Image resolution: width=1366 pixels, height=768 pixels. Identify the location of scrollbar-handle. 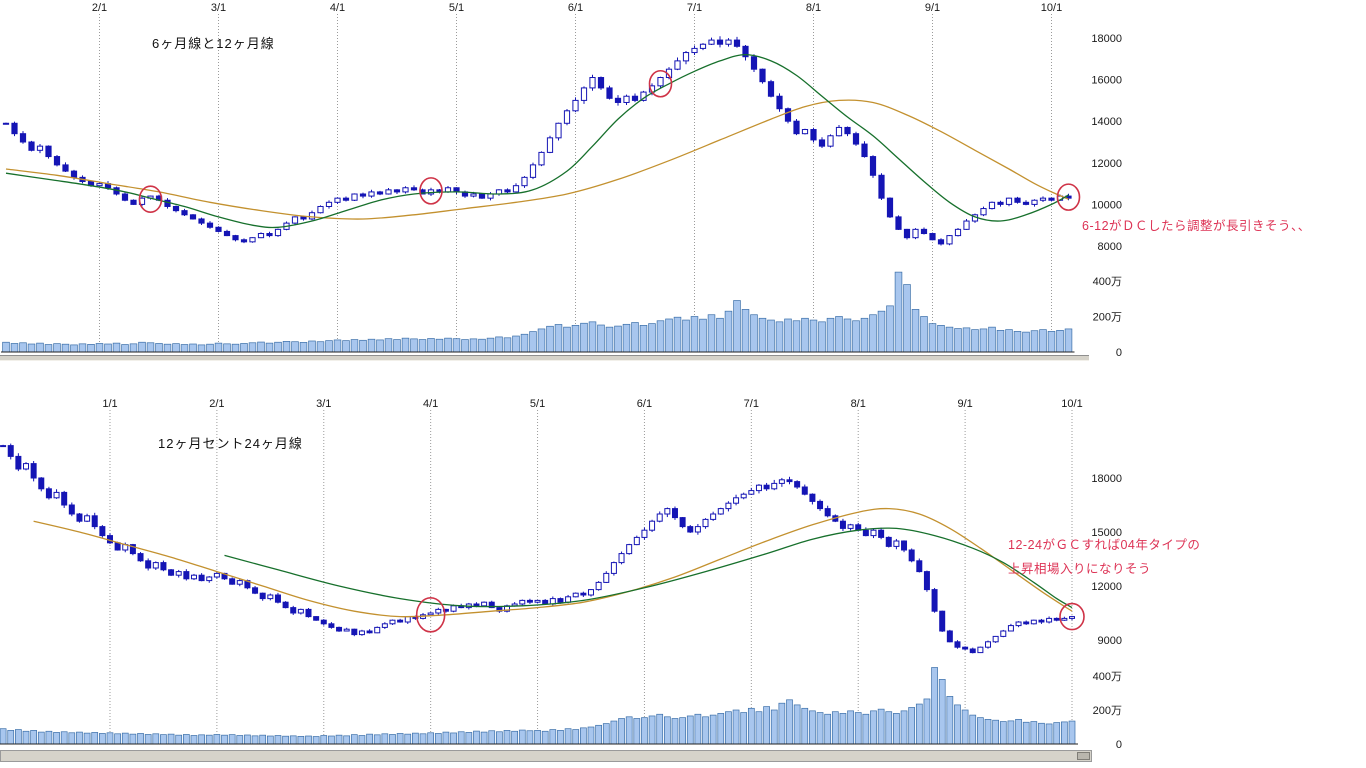
(1083, 756).